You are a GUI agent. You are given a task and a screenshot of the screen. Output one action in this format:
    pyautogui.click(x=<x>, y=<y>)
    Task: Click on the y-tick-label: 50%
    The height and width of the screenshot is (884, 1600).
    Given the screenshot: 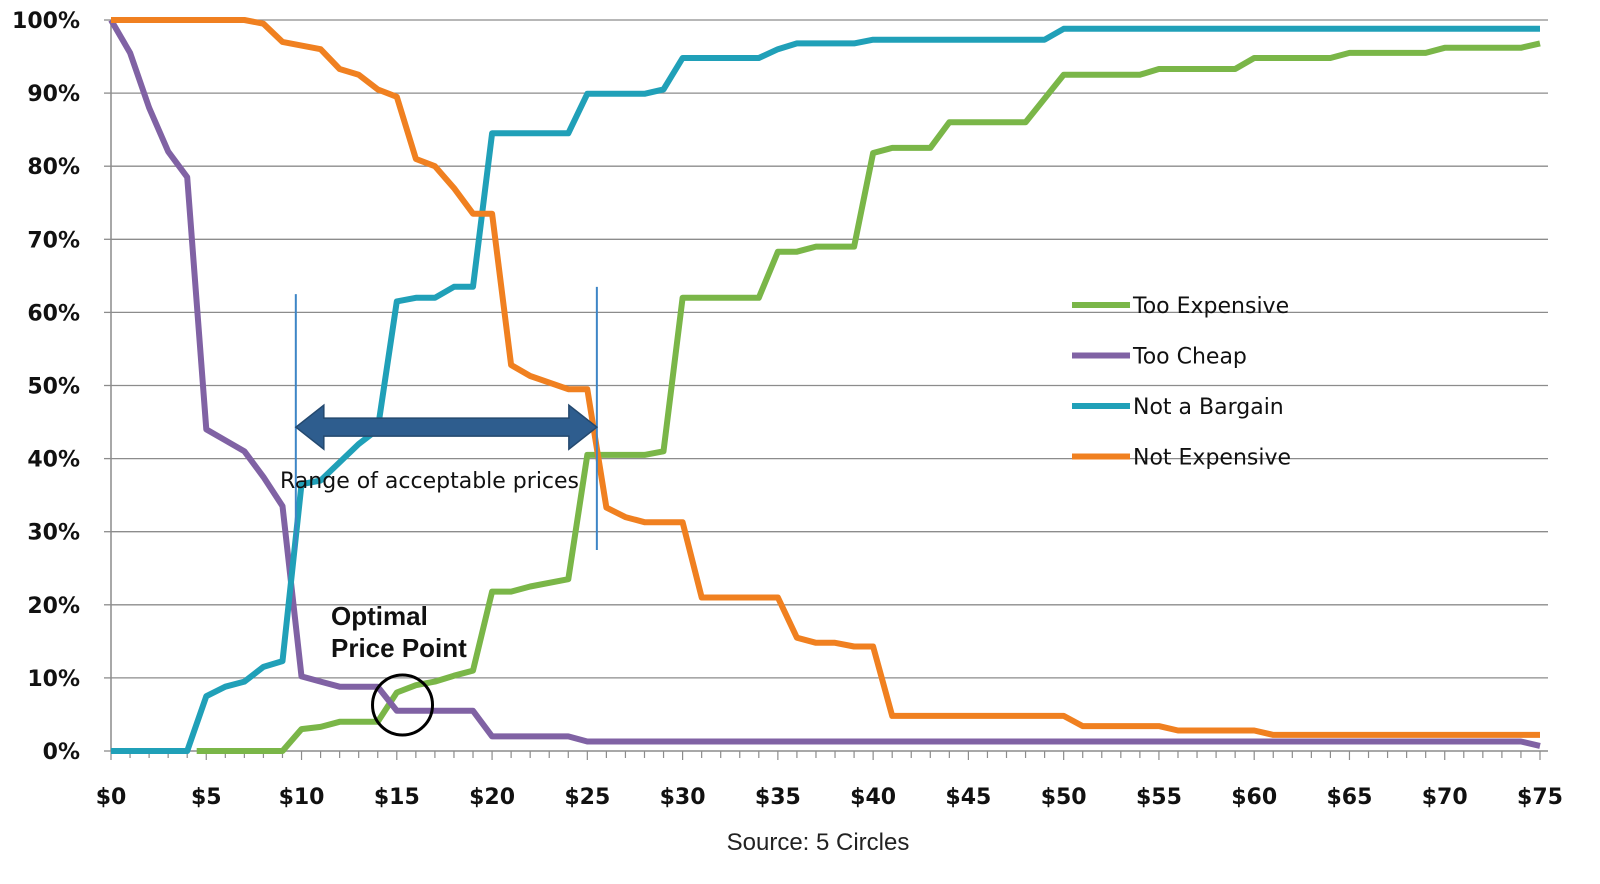 What is the action you would take?
    pyautogui.click(x=53, y=387)
    